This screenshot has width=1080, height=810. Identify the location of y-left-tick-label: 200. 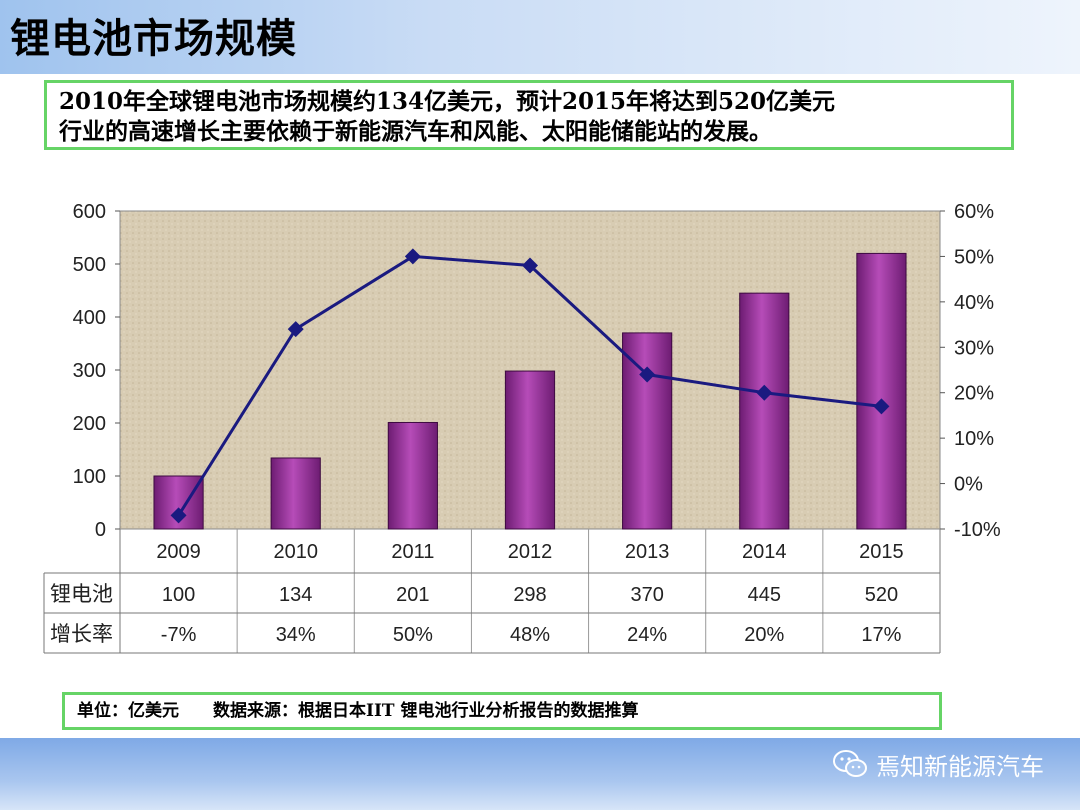
(89, 424).